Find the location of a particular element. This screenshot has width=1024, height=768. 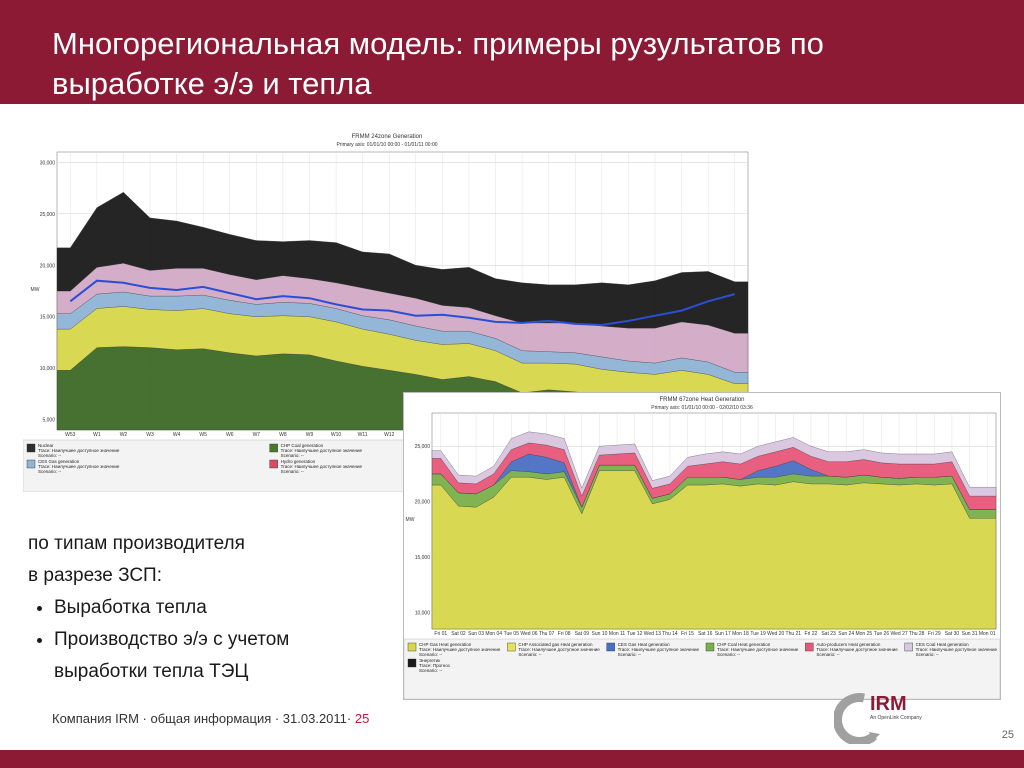

x-tick-label: W53 is located at coordinates (70, 435).